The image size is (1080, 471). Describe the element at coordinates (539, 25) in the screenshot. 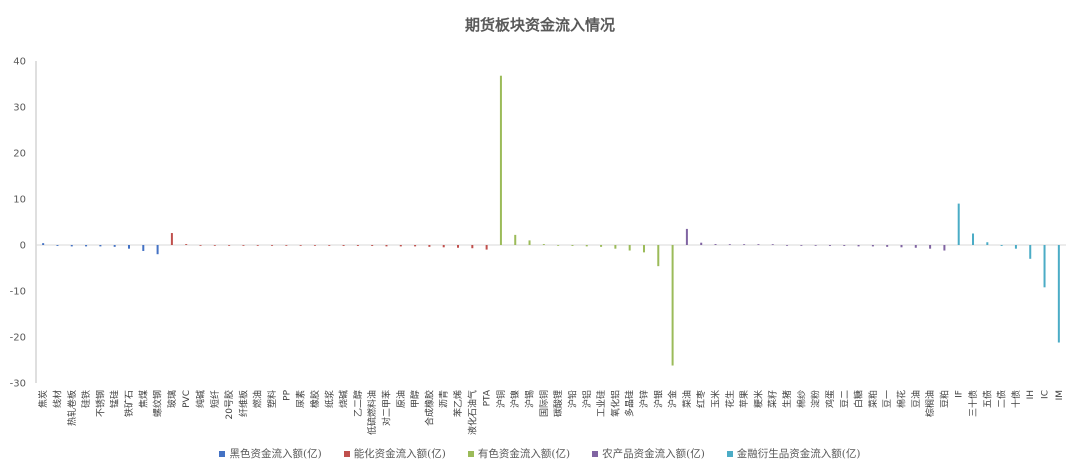

I see `chart-title: 期货板块资金流入情况` at that location.